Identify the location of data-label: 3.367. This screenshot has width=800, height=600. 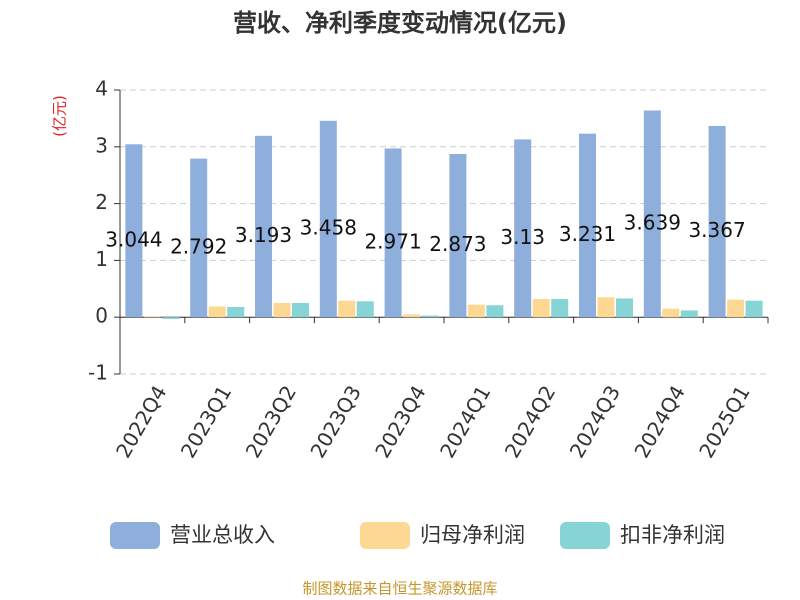
(716, 230).